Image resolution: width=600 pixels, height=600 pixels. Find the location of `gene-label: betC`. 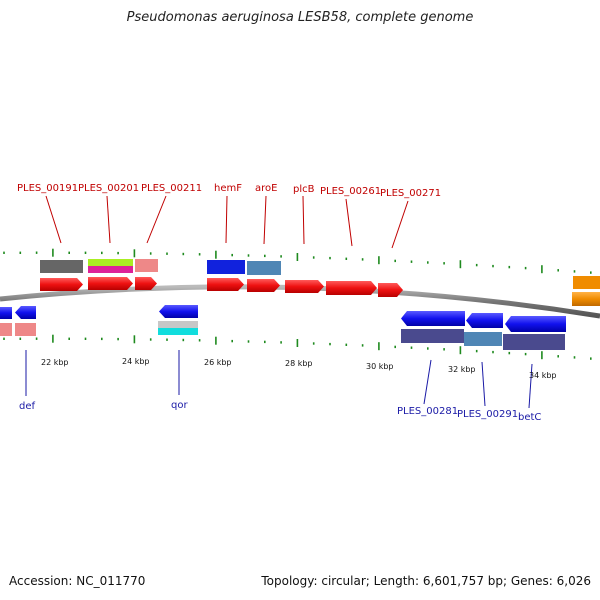

gene-label: betC is located at coordinates (529, 417).